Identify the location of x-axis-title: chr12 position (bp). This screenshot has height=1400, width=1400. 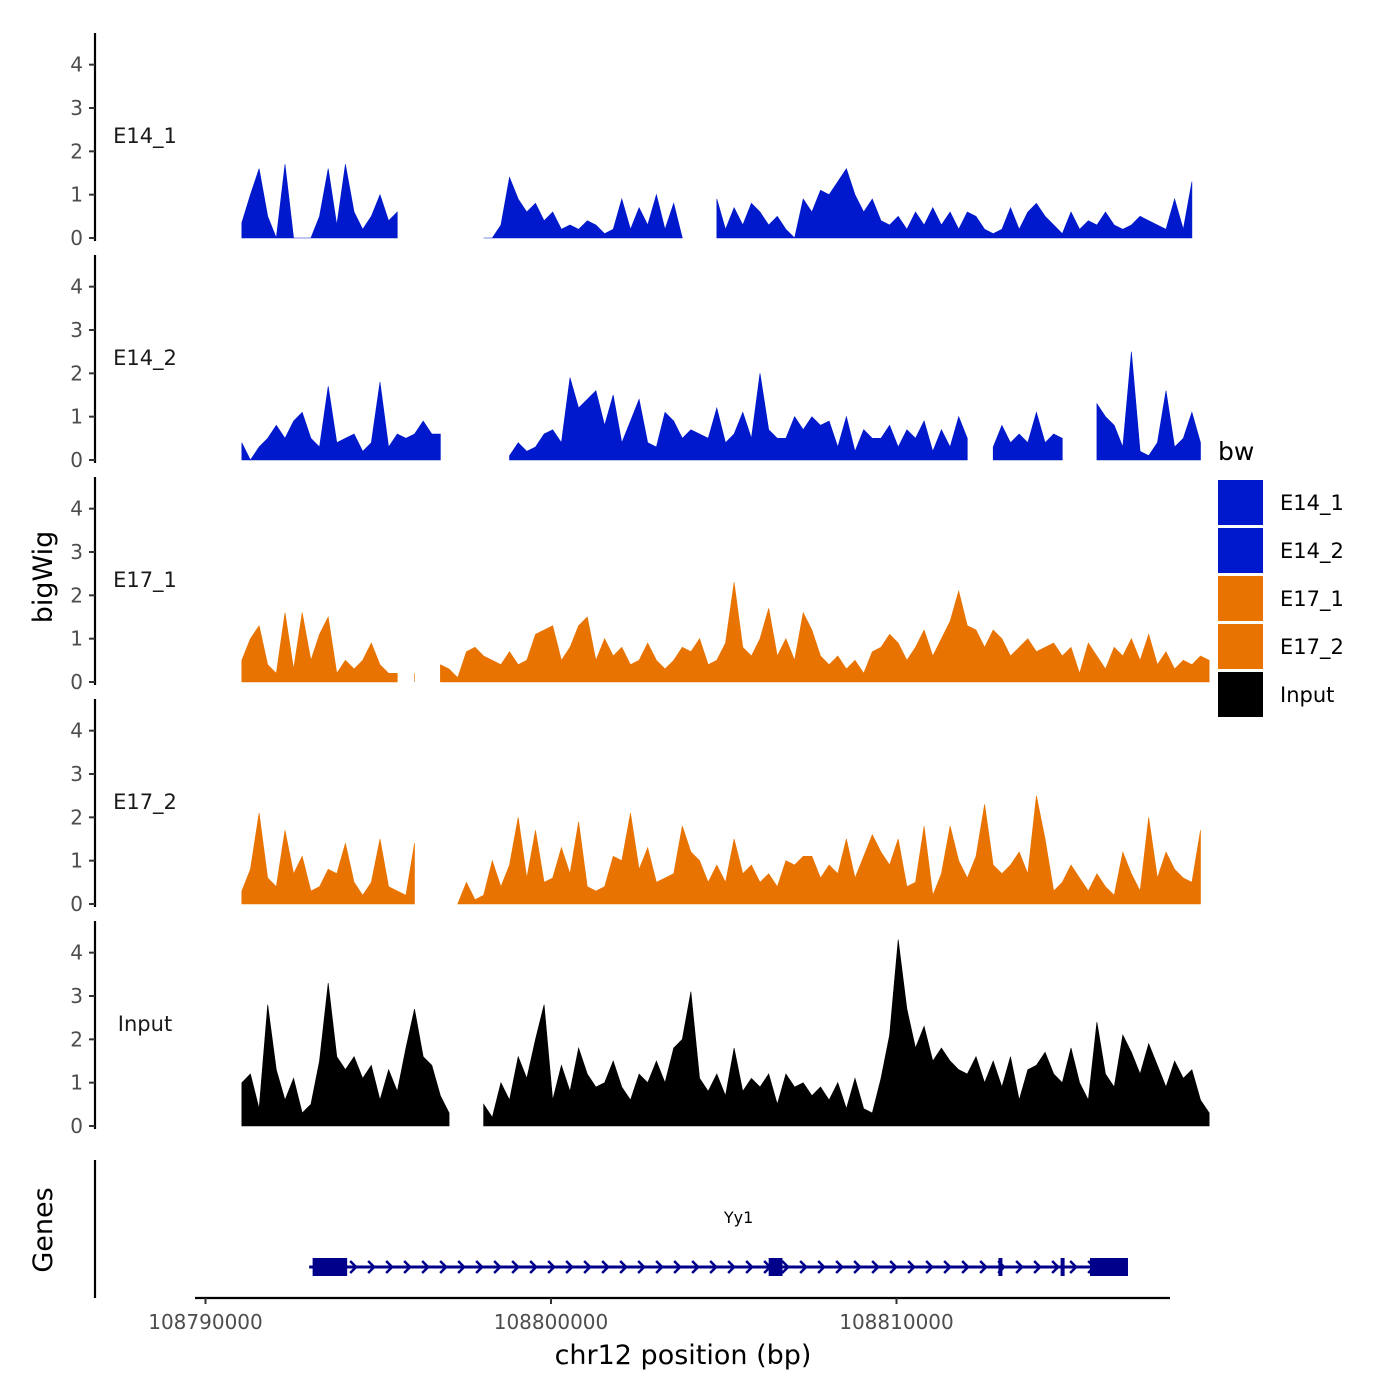
(683, 1355).